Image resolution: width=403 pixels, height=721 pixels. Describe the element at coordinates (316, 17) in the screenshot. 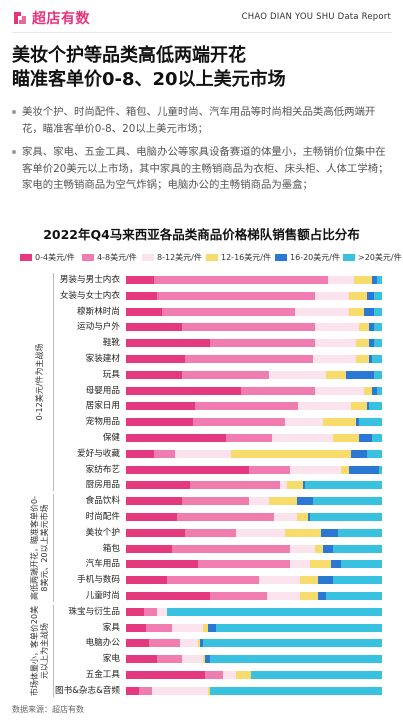

I see `report-tag: CHAO DIAN YOU SHU Data Report` at that location.